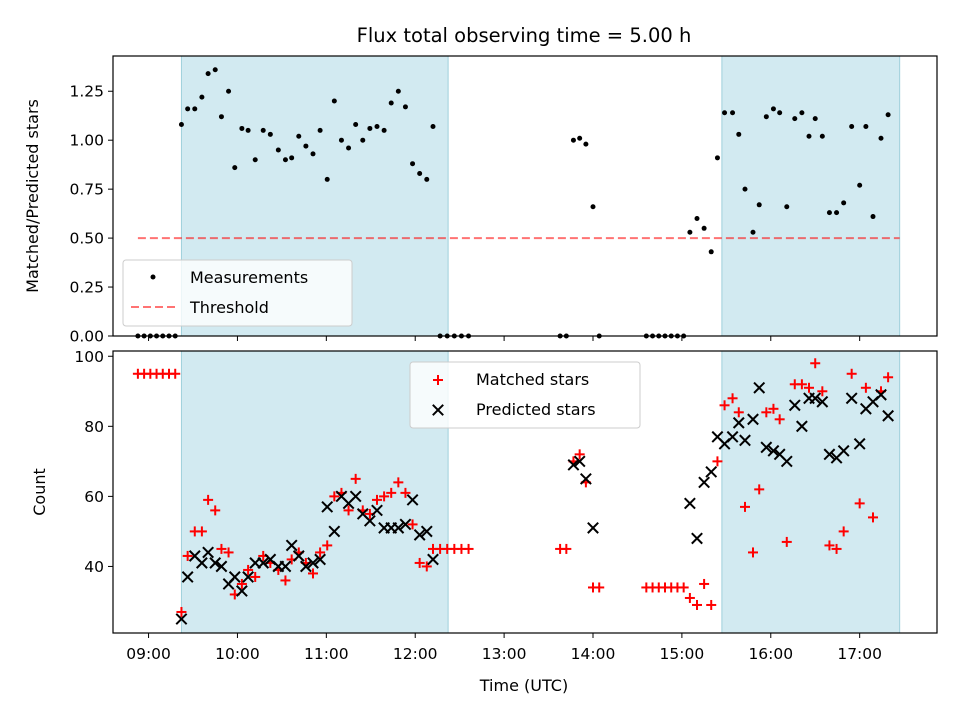 The image size is (960, 724). Describe the element at coordinates (770, 654) in the screenshot. I see `x-tick-label: 16:00` at that location.